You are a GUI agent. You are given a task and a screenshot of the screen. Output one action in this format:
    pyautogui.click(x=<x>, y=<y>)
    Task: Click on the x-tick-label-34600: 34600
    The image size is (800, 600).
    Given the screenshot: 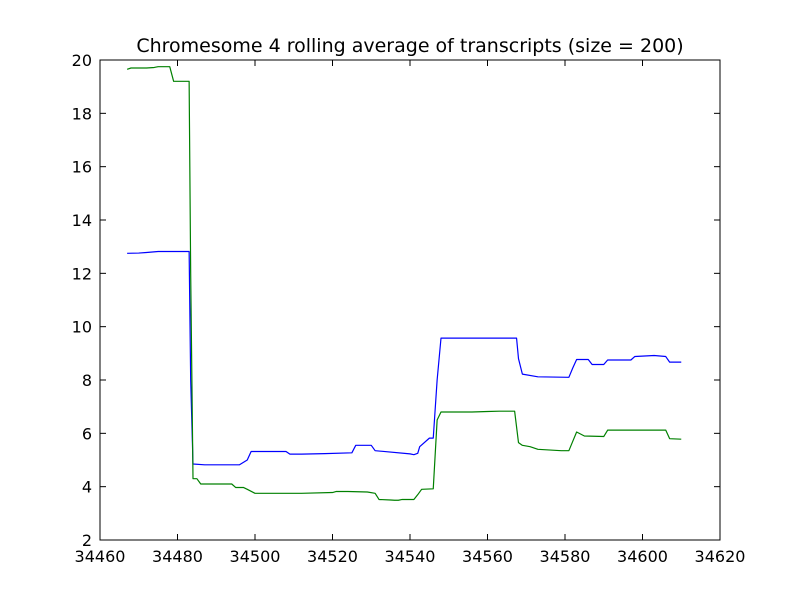 What is the action you would take?
    pyautogui.click(x=642, y=556)
    